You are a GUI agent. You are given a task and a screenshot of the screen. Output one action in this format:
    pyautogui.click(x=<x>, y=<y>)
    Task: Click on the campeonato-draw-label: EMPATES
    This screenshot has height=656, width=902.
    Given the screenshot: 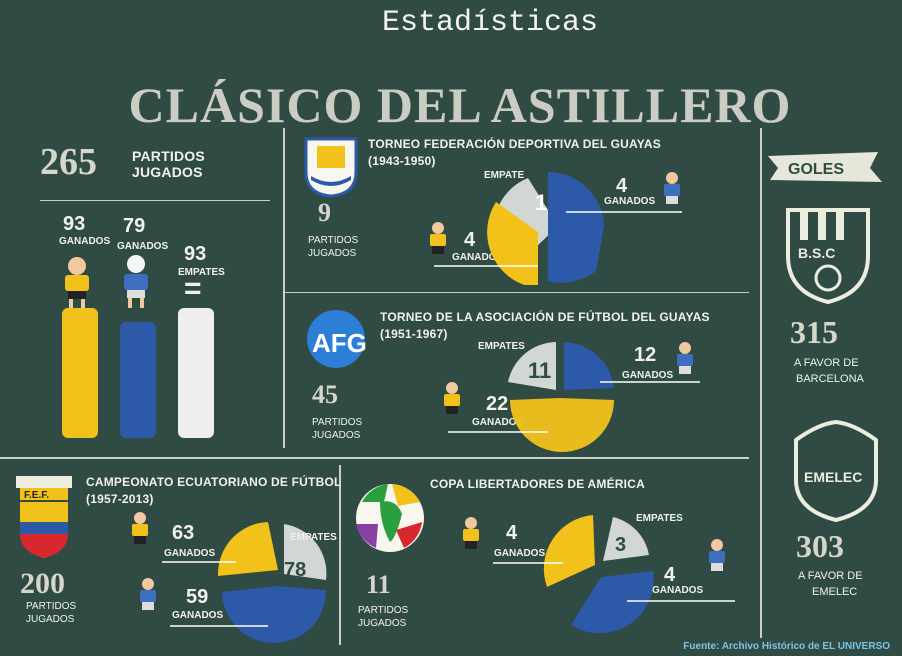 What is the action you would take?
    pyautogui.click(x=313, y=537)
    